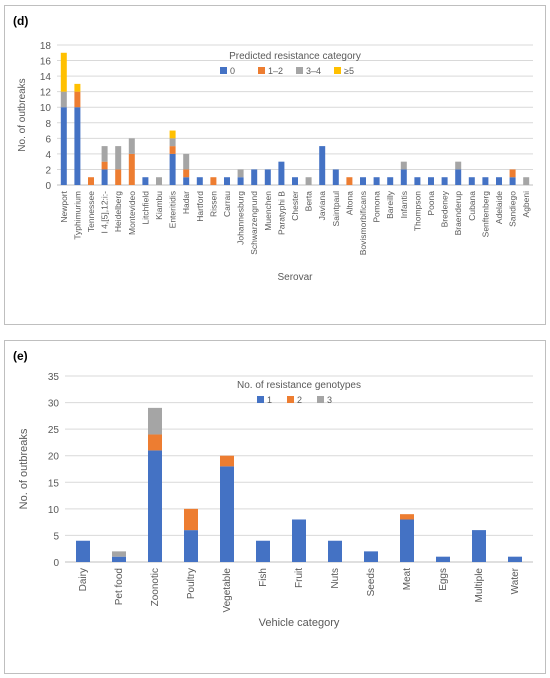 Image resolution: width=550 pixels, height=678 pixels. I want to click on chart-e-category-label: Zoonotic, so click(155, 587).